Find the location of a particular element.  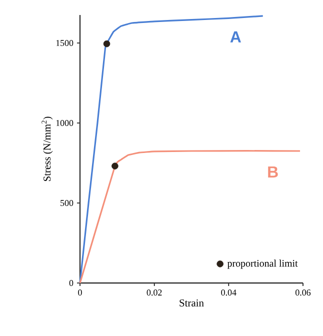

x-tick-label: 0 is located at coordinates (80, 293).